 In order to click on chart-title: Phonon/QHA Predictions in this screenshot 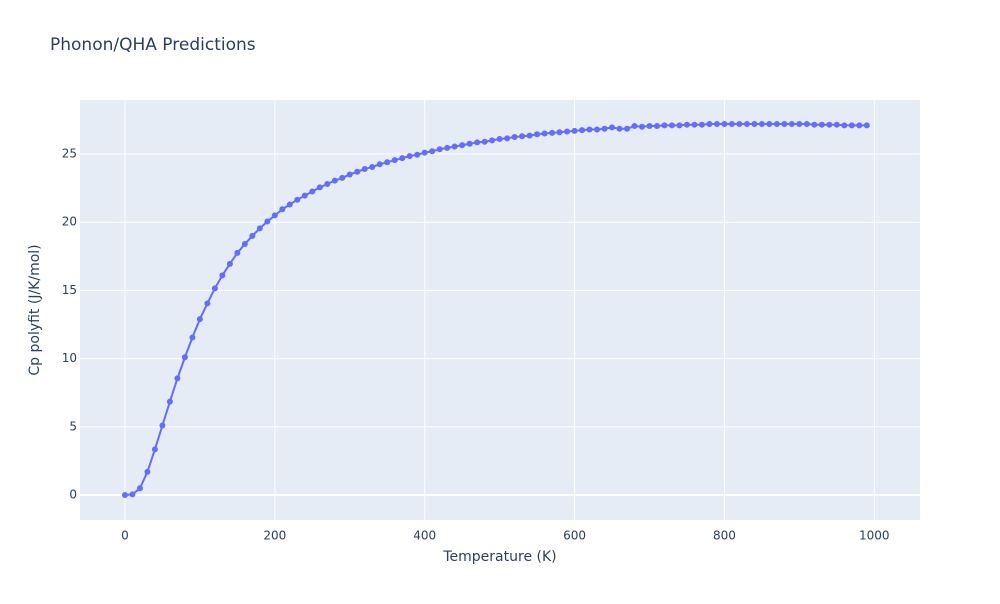, I will do `click(153, 45)`.